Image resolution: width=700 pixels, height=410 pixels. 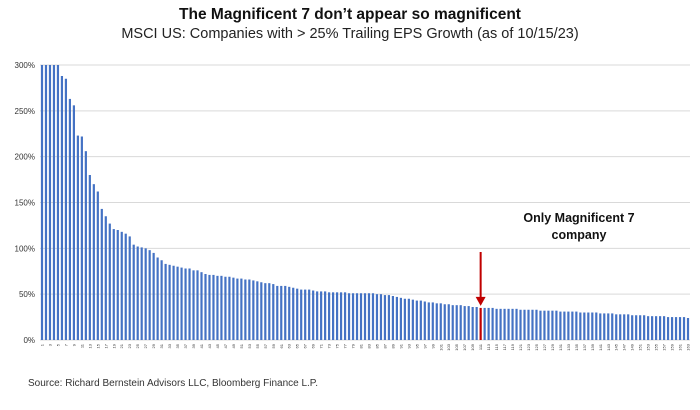 What do you see at coordinates (265, 345) in the screenshot?
I see `x-tick-label: 57` at bounding box center [265, 345].